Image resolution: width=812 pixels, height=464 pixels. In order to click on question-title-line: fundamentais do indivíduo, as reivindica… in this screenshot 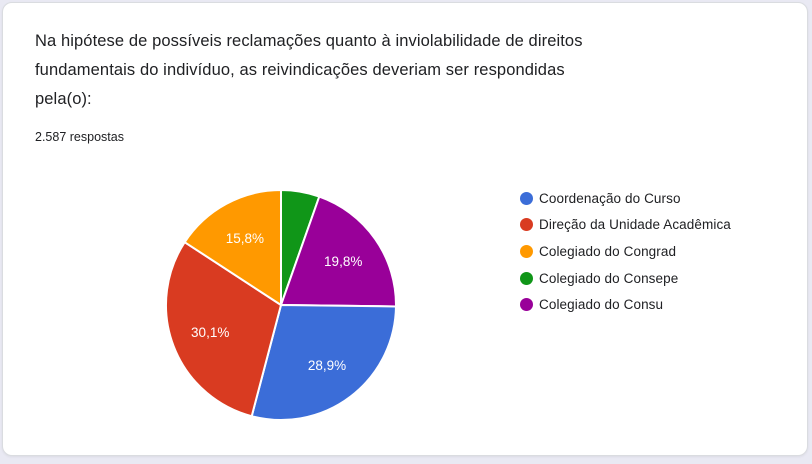, I will do `click(300, 70)`.